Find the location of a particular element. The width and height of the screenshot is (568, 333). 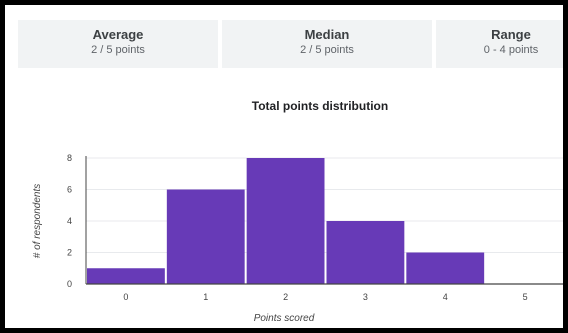

average-stat-card: Average 2 / 5 points is located at coordinates (118, 44).